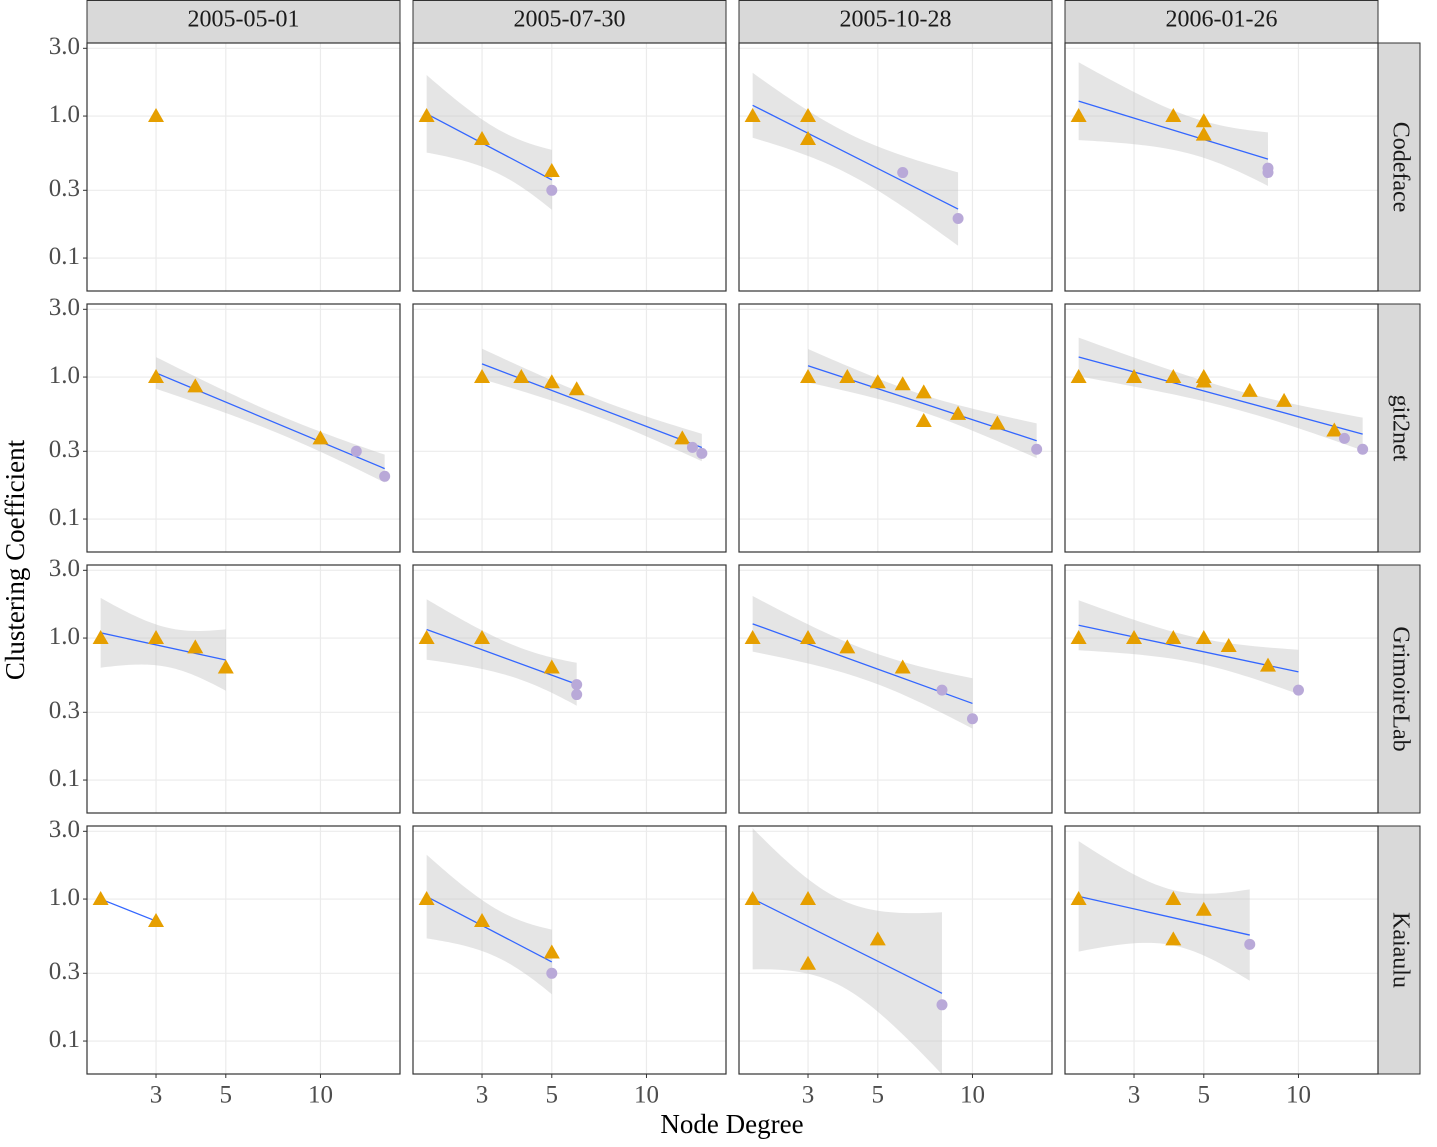 This screenshot has width=1437, height=1147. What do you see at coordinates (896, 20) in the screenshot?
I see `column-label: 2005-10-28` at bounding box center [896, 20].